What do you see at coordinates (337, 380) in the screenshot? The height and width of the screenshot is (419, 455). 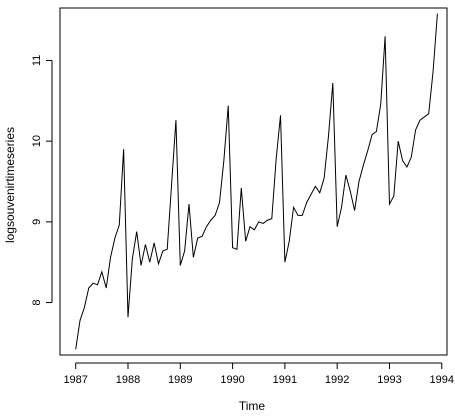 I see `x-tick-label: 1992` at bounding box center [337, 380].